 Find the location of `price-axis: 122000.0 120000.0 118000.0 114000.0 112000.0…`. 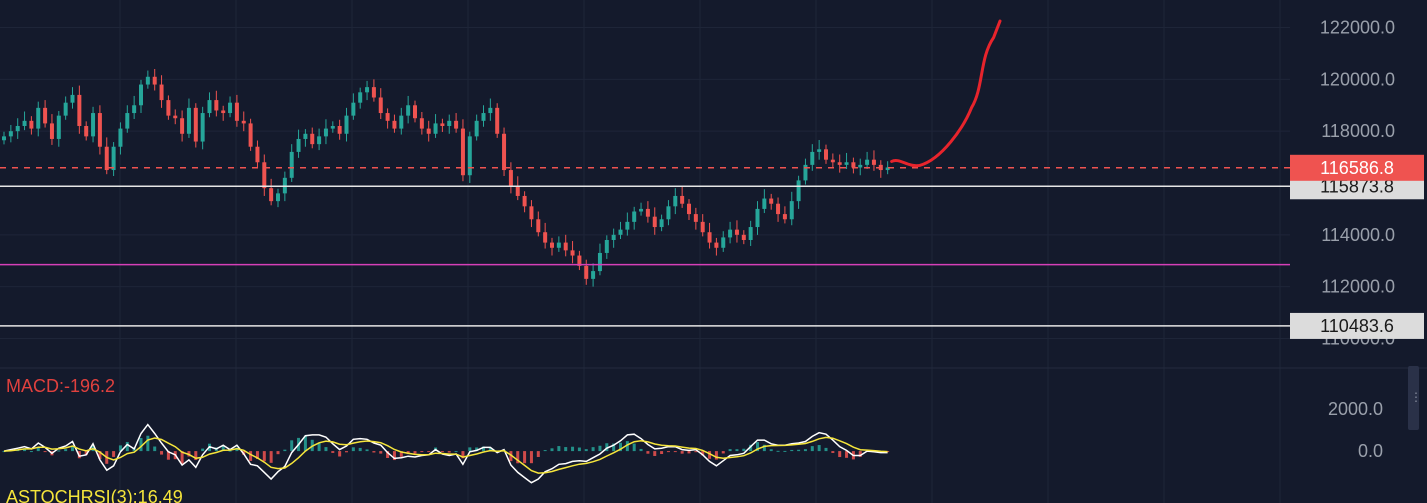

price-axis: 122000.0 120000.0 118000.0 114000.0 112000.0… is located at coordinates (1357, 240).